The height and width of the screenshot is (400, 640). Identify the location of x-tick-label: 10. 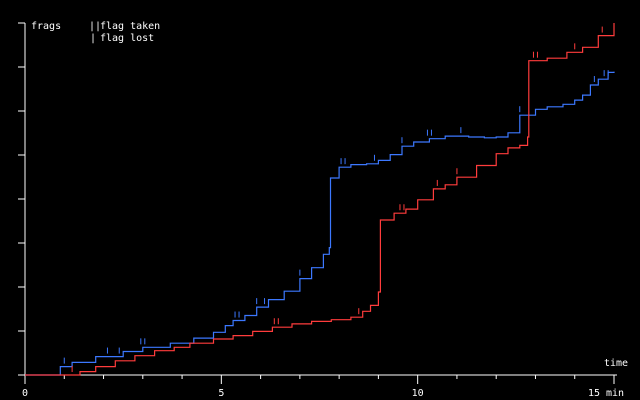
(418, 393).